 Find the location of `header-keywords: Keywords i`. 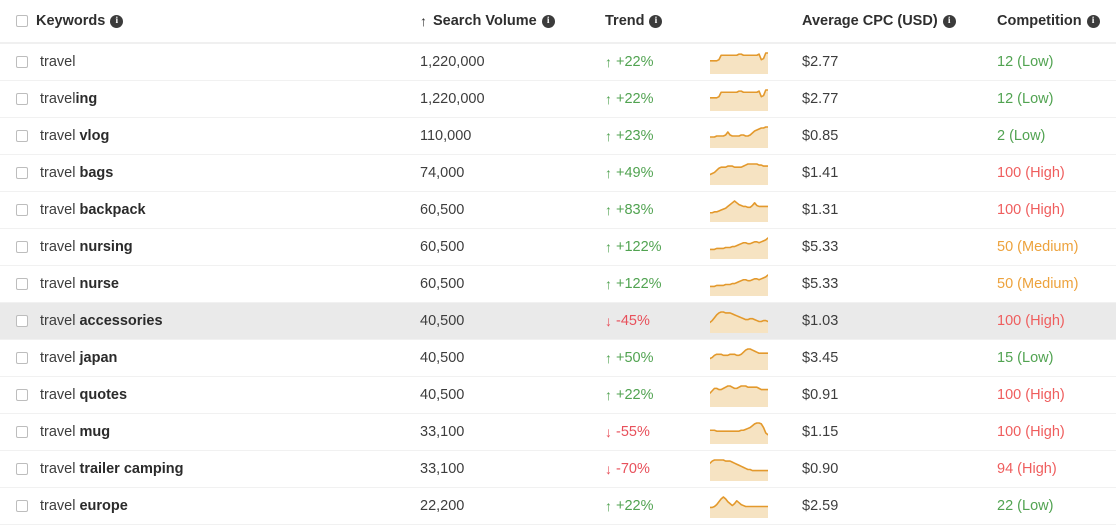

header-keywords: Keywords i is located at coordinates (228, 22).